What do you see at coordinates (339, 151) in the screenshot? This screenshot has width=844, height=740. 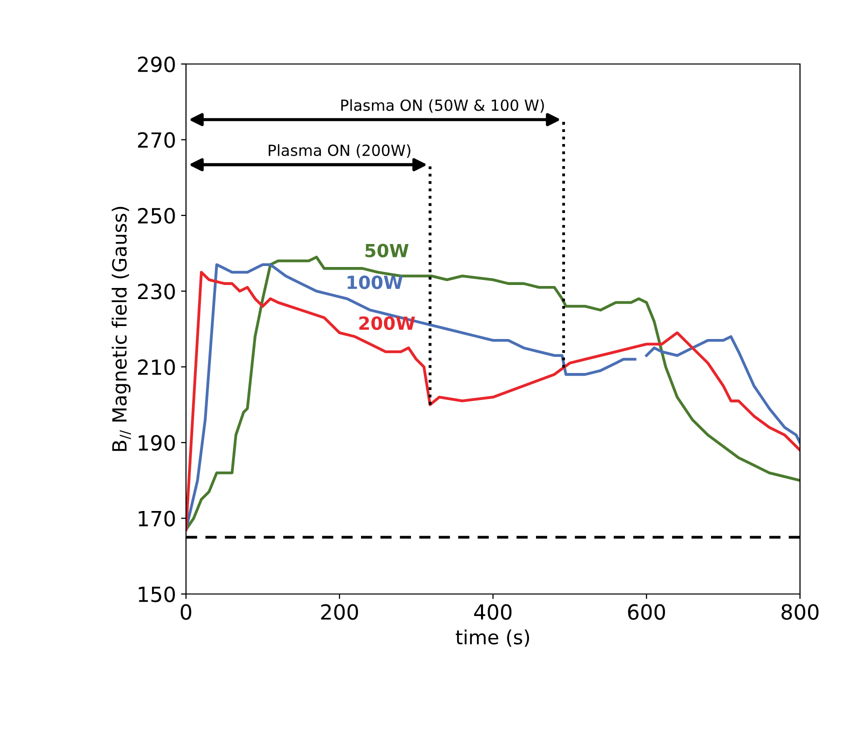 I see `ref-line-label: Plasma ON (200W)` at bounding box center [339, 151].